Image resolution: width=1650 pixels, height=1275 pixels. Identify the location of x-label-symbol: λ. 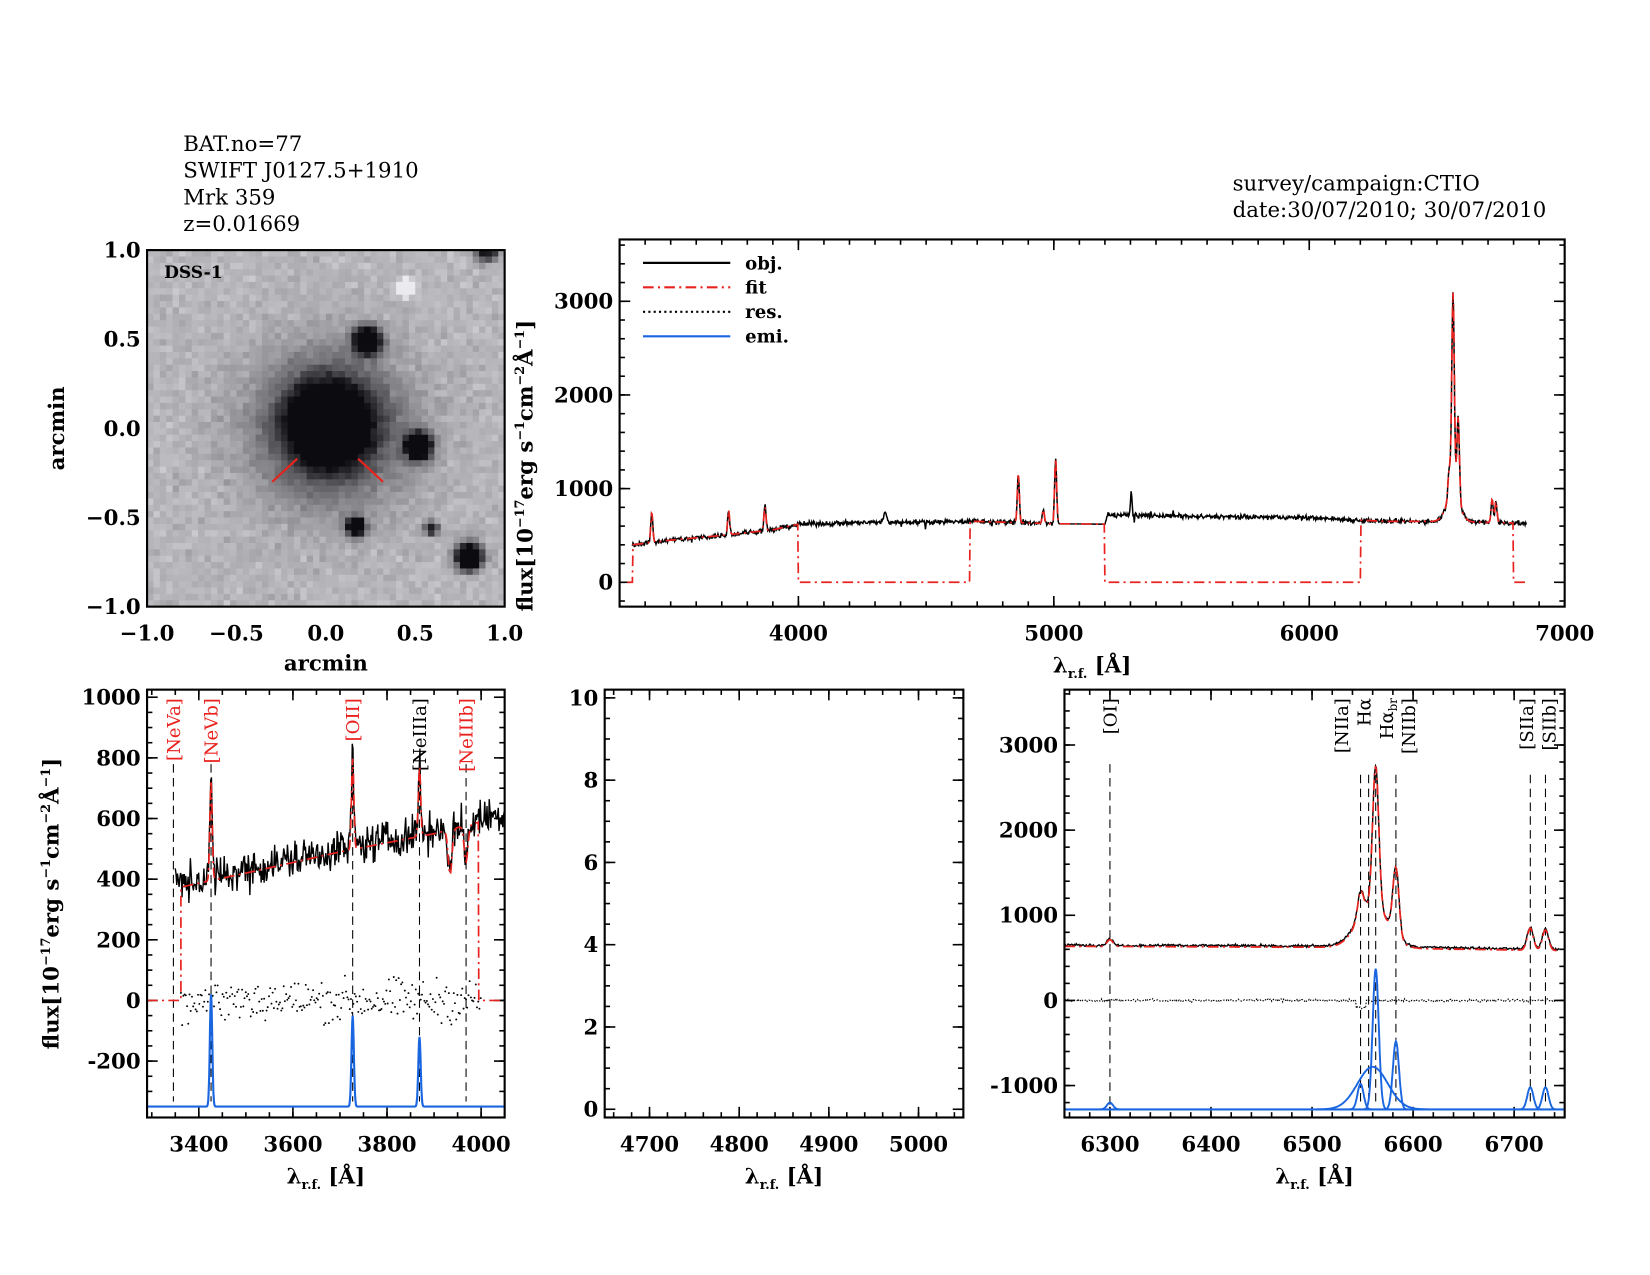
(294, 1176).